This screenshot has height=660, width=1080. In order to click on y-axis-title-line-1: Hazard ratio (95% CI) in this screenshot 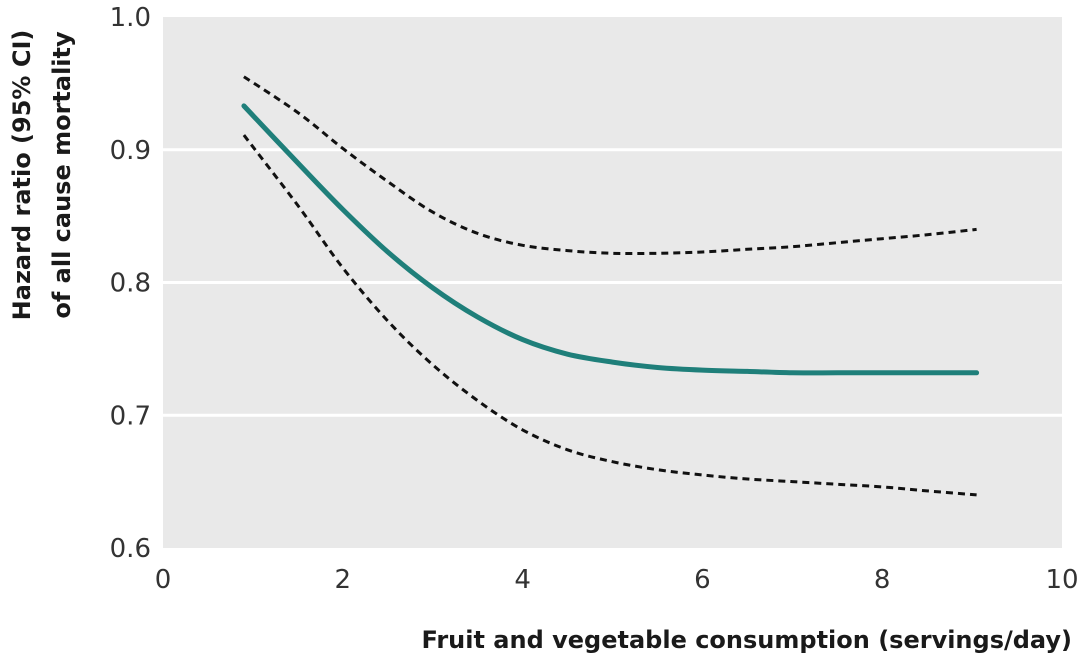, I will do `click(22, 175)`.